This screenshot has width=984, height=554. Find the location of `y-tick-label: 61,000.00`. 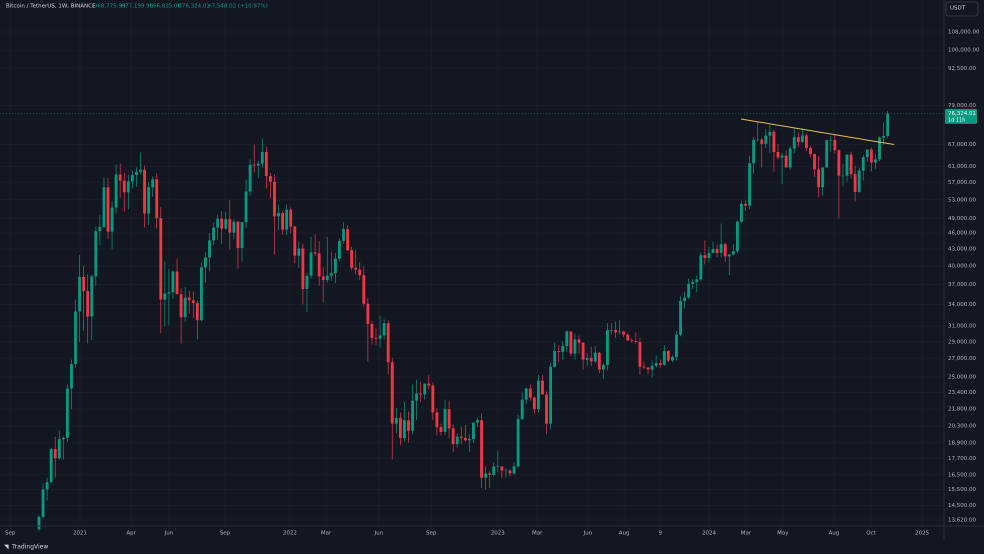

y-tick-label: 61,000.00 is located at coordinates (962, 167).